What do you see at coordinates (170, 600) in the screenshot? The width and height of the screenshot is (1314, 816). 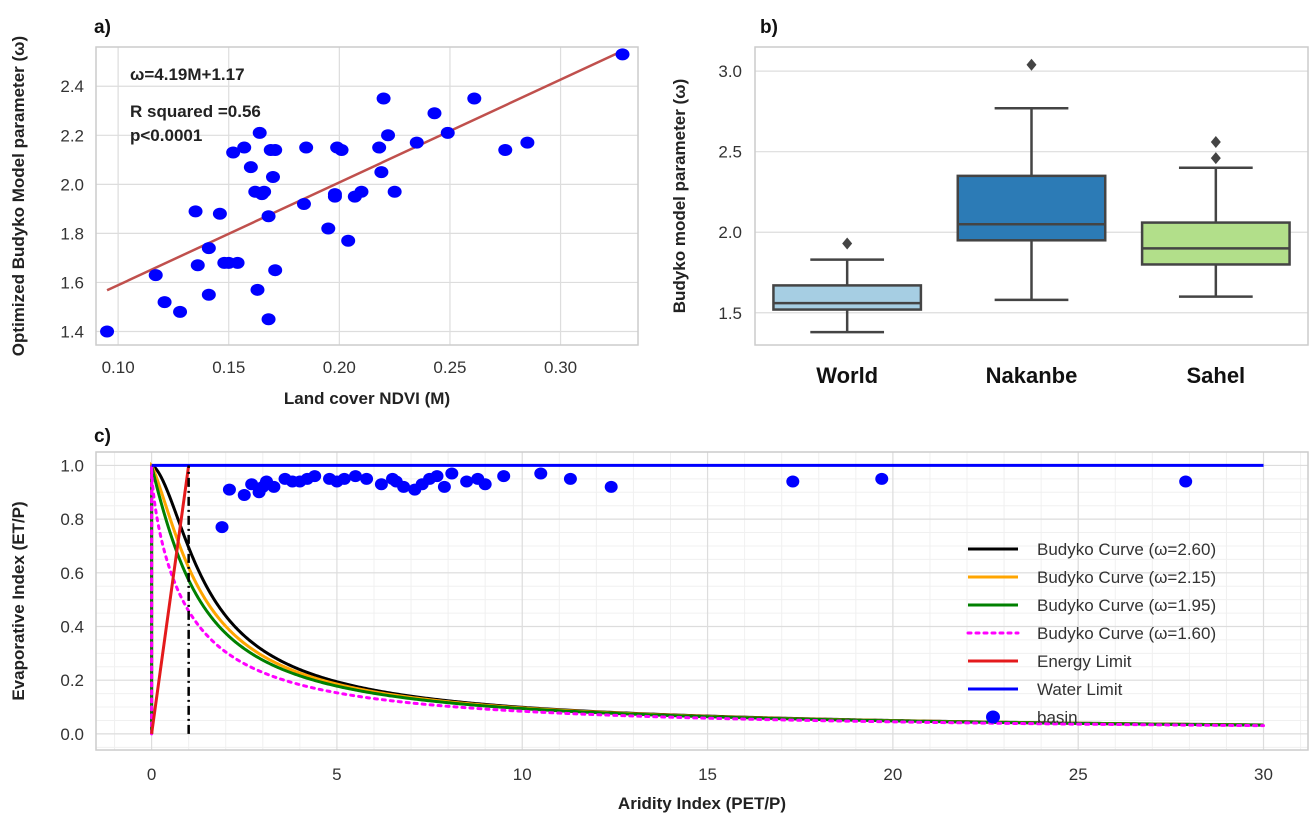 I see `panel-c-limit-line` at bounding box center [170, 600].